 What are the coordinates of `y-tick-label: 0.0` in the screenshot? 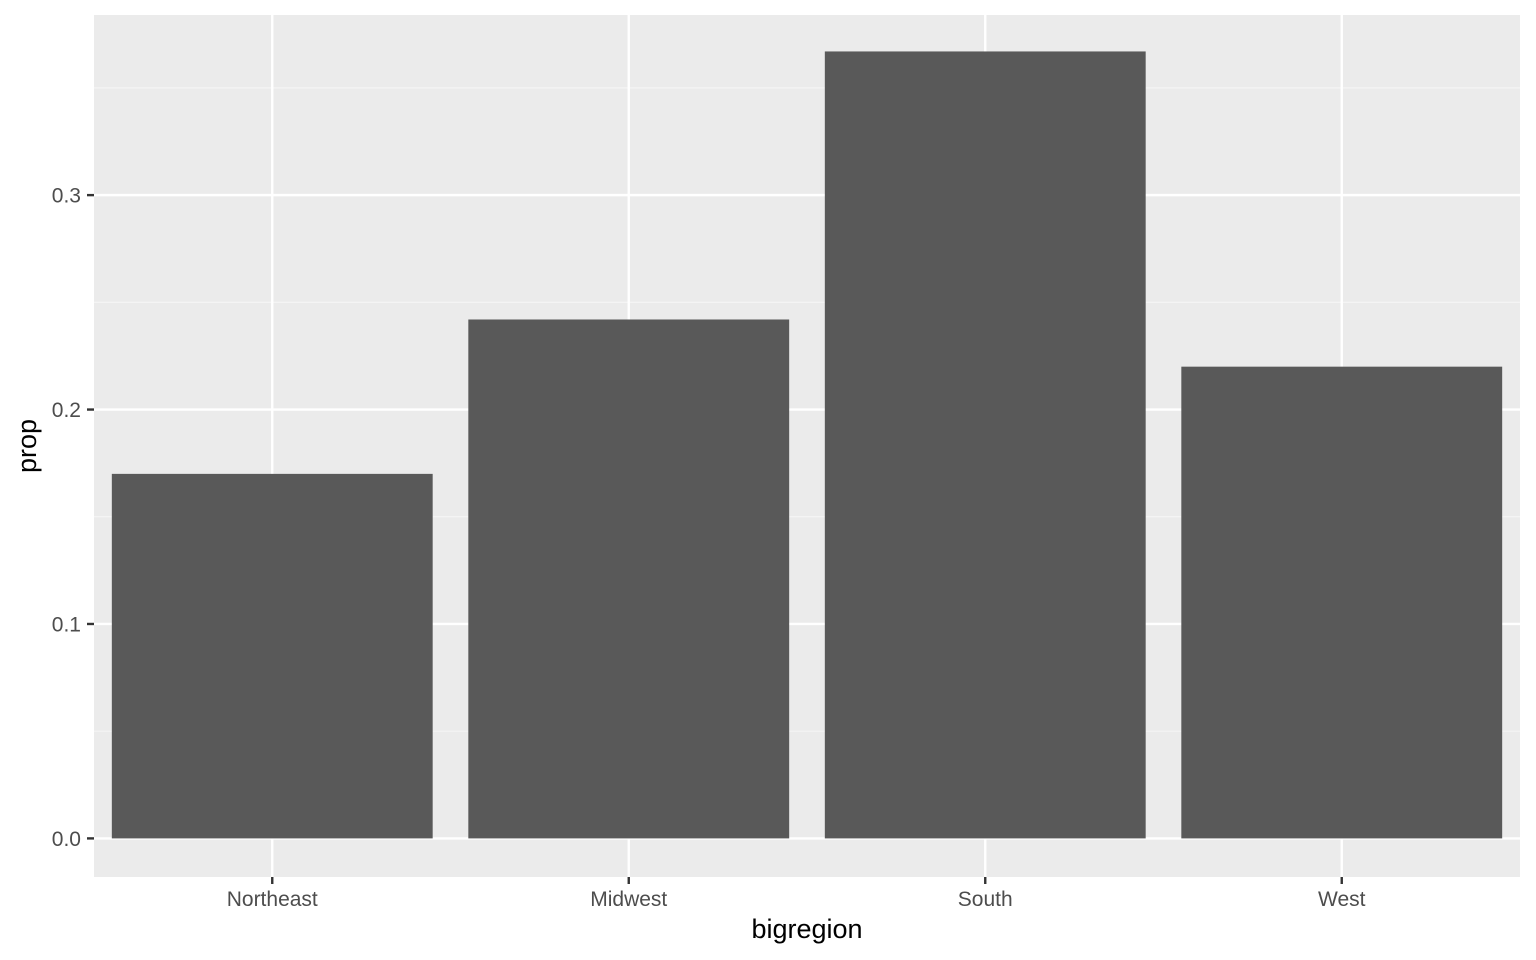 It's located at (66, 839).